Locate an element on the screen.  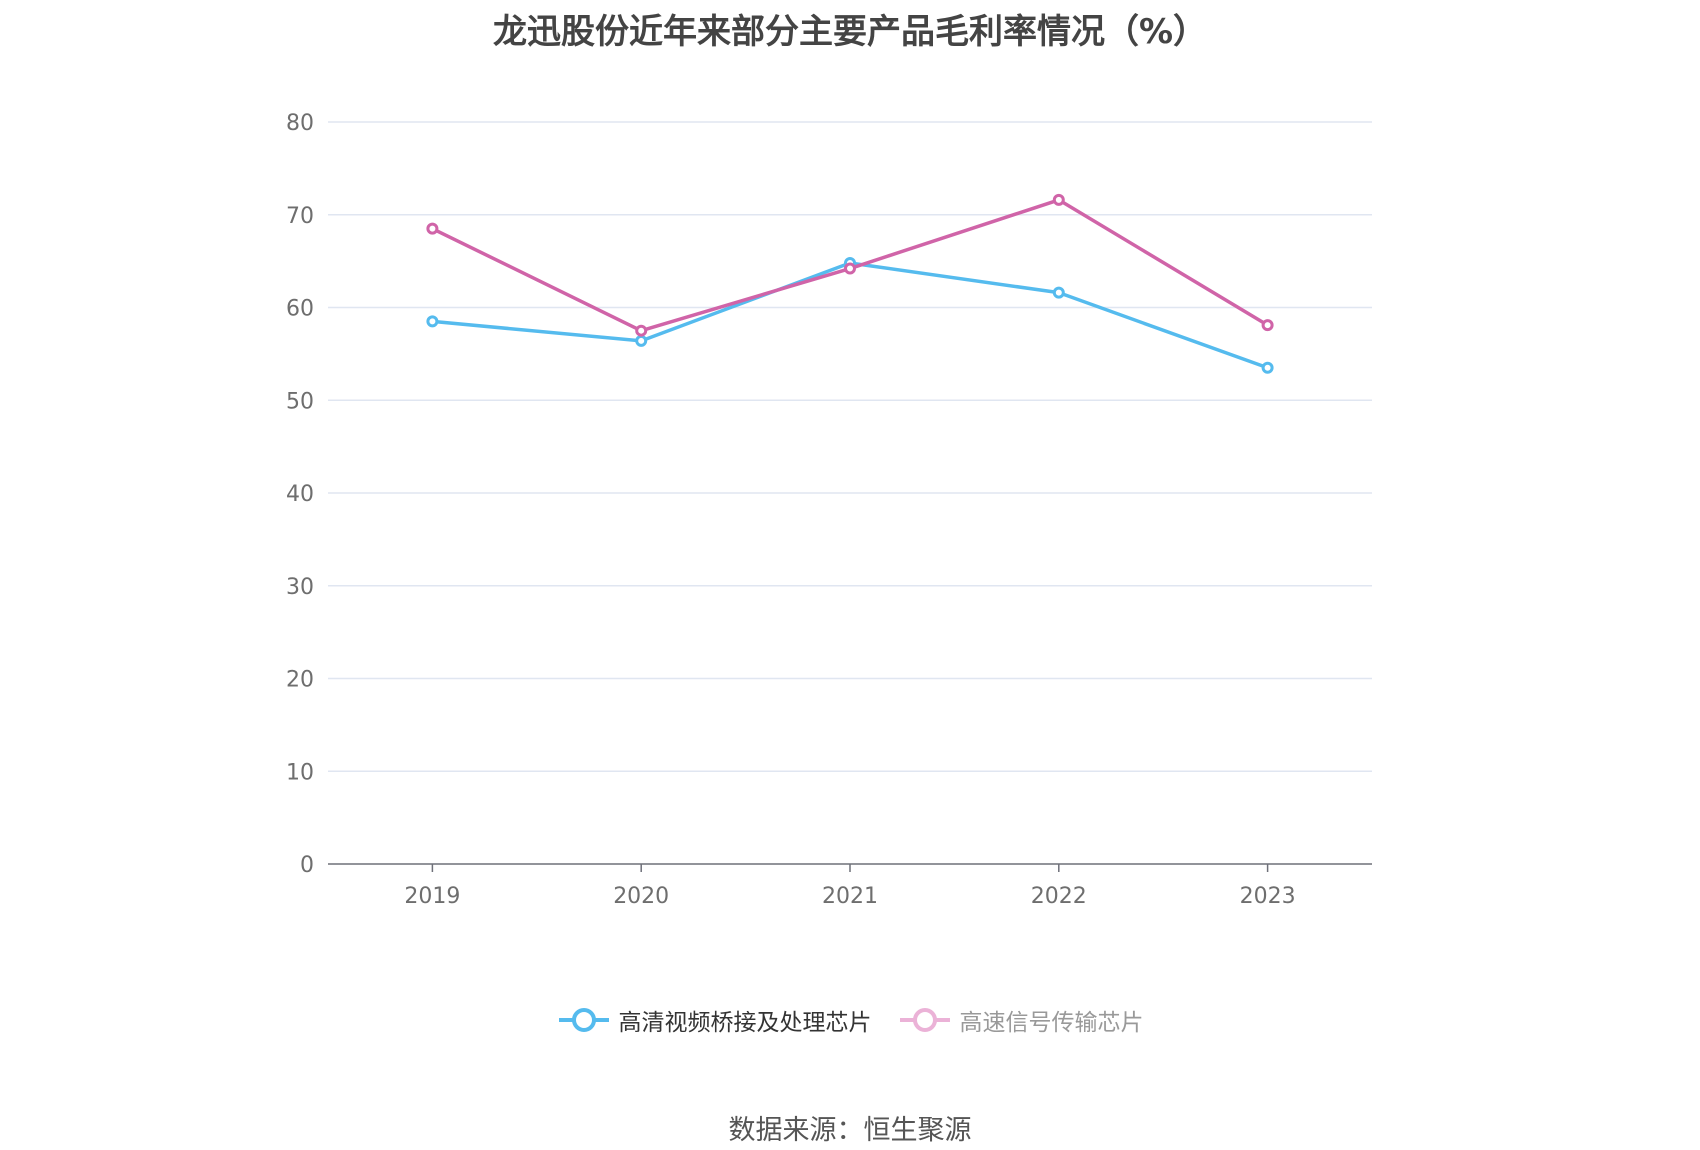
legend-label-0: 高清视频桥接及处理芯片 is located at coordinates (745, 1023).